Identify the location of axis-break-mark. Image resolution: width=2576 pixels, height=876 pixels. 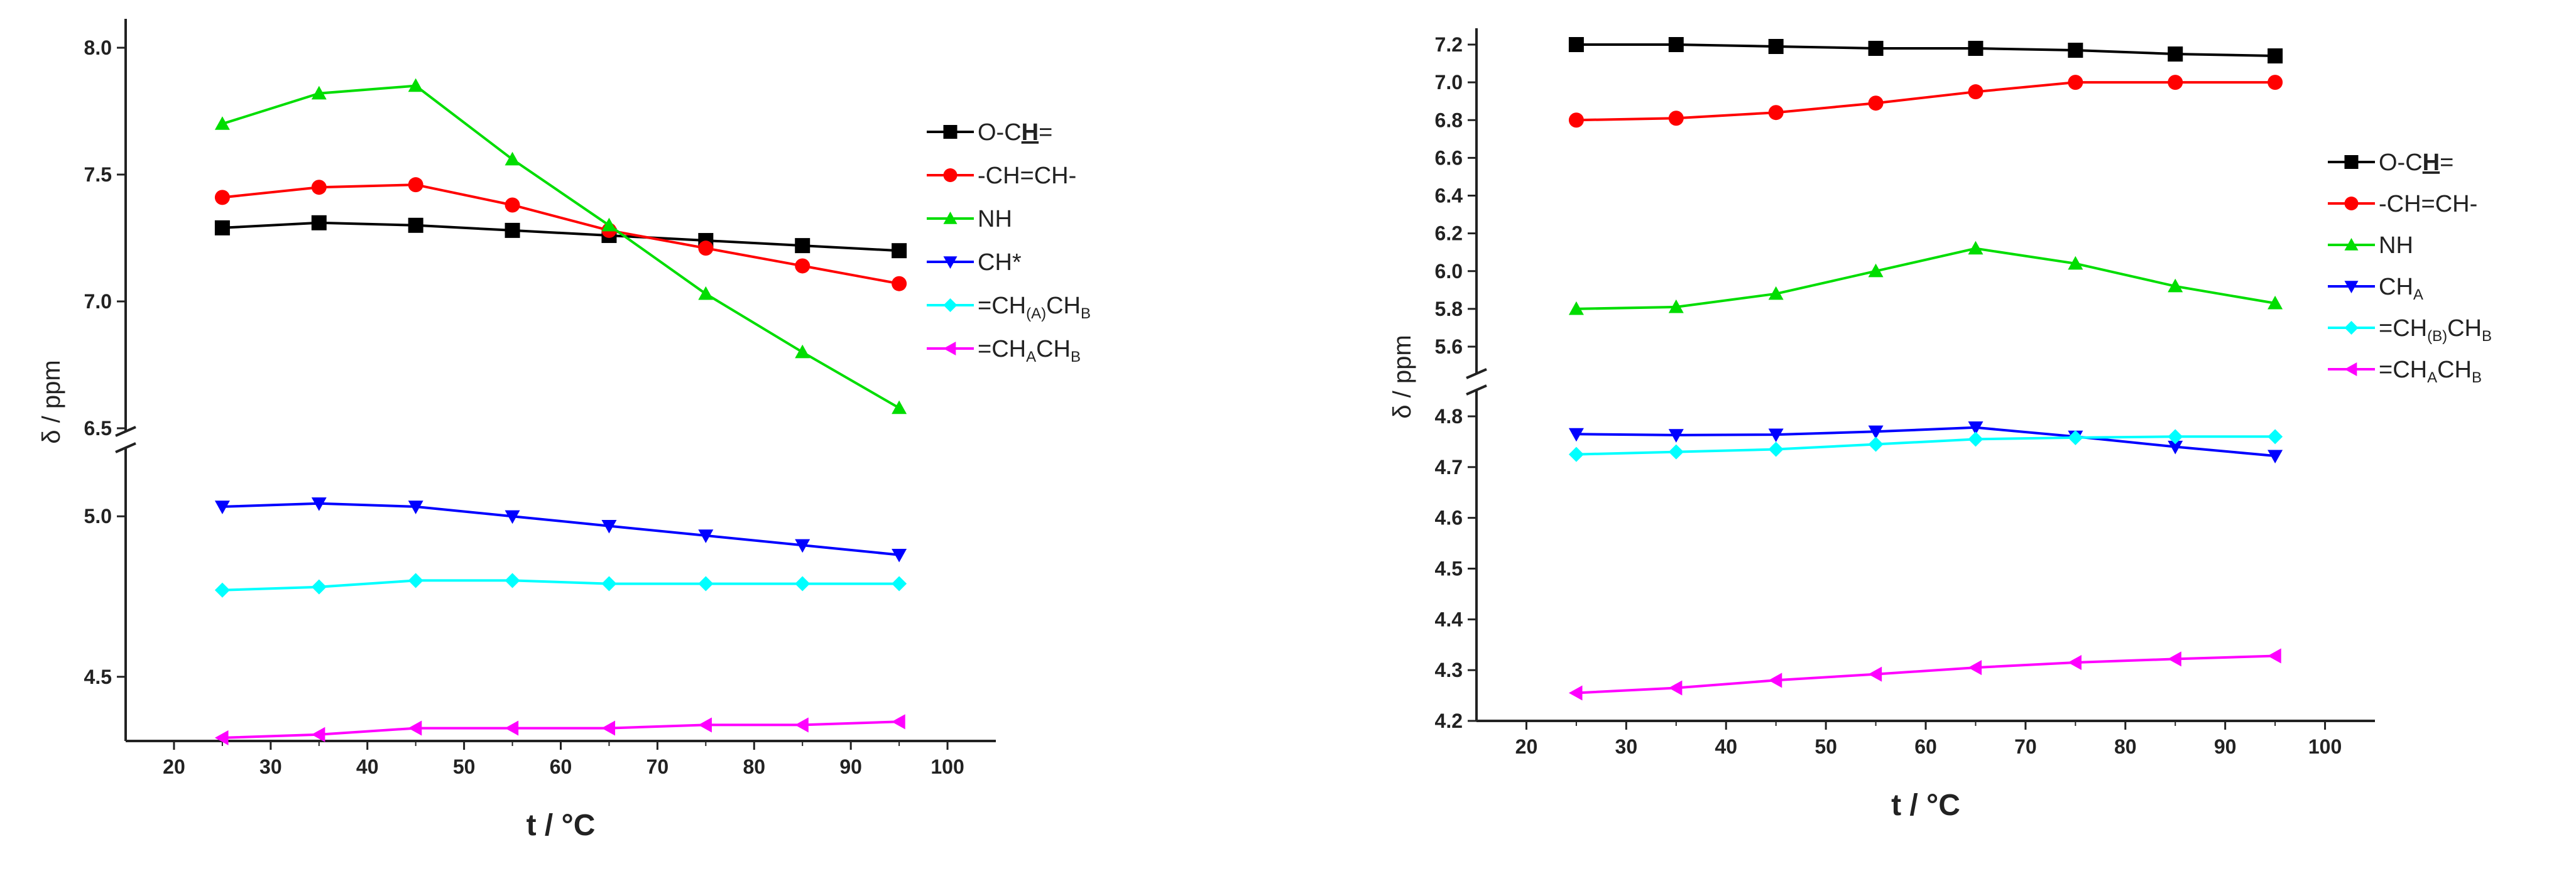
(126, 439).